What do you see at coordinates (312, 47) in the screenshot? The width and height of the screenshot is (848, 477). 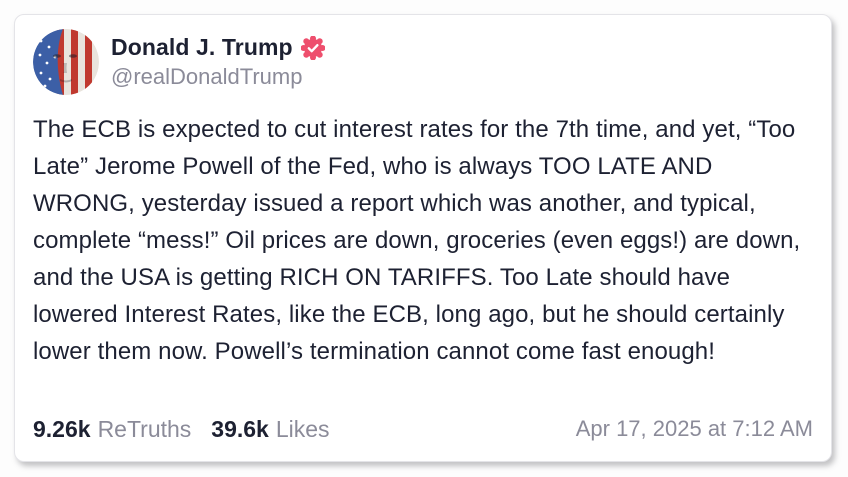 I see `verified-icon` at bounding box center [312, 47].